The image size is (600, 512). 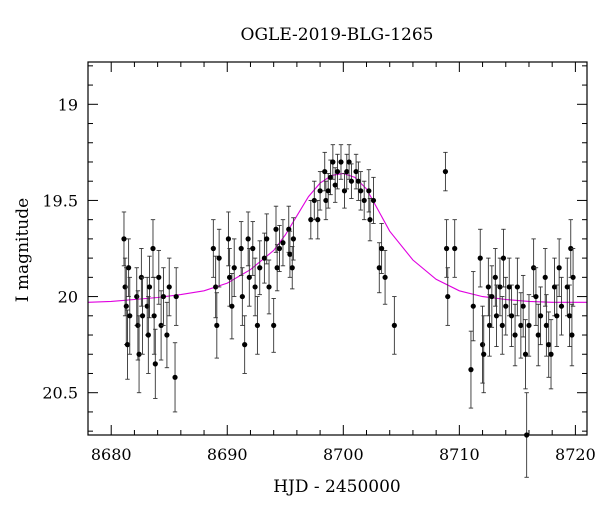 What do you see at coordinates (60, 393) in the screenshot?
I see `y-tick-label: 20.5` at bounding box center [60, 393].